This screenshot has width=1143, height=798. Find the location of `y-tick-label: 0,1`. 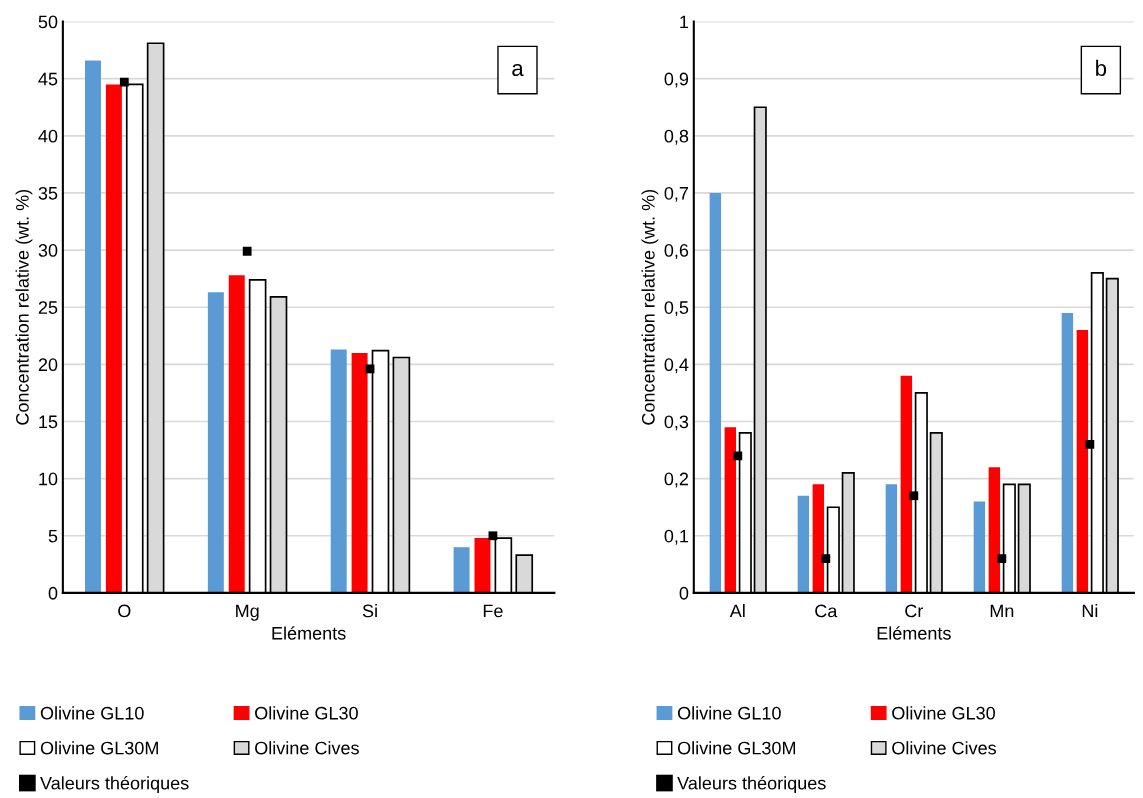

y-tick-label: 0,1 is located at coordinates (676, 537).